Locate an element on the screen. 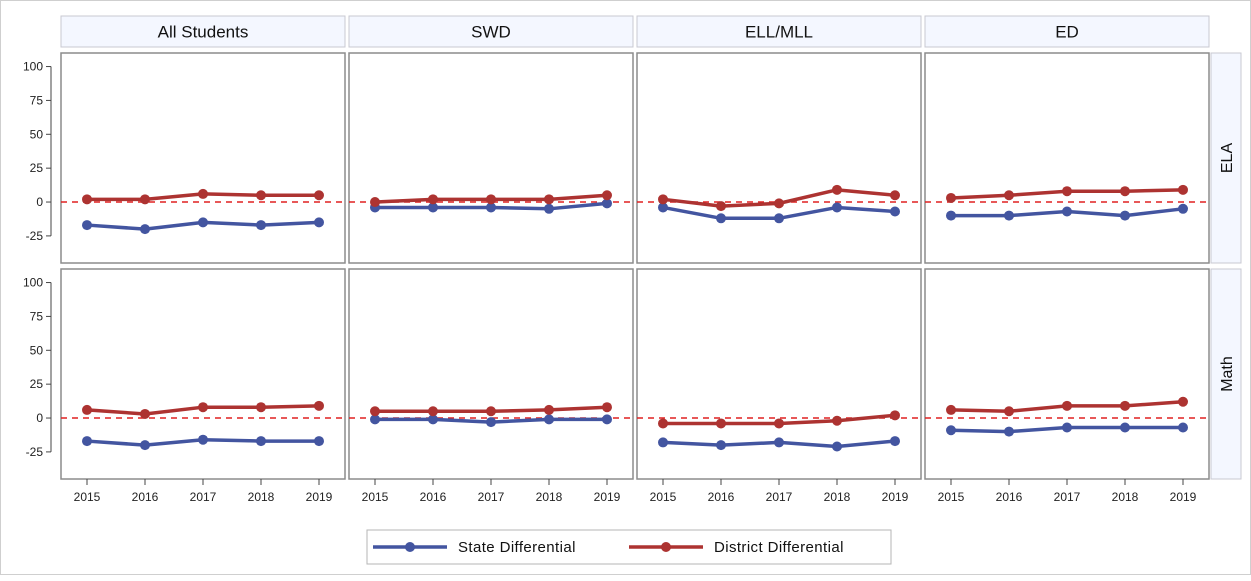  y-tick-label: -25 is located at coordinates (35, 236).